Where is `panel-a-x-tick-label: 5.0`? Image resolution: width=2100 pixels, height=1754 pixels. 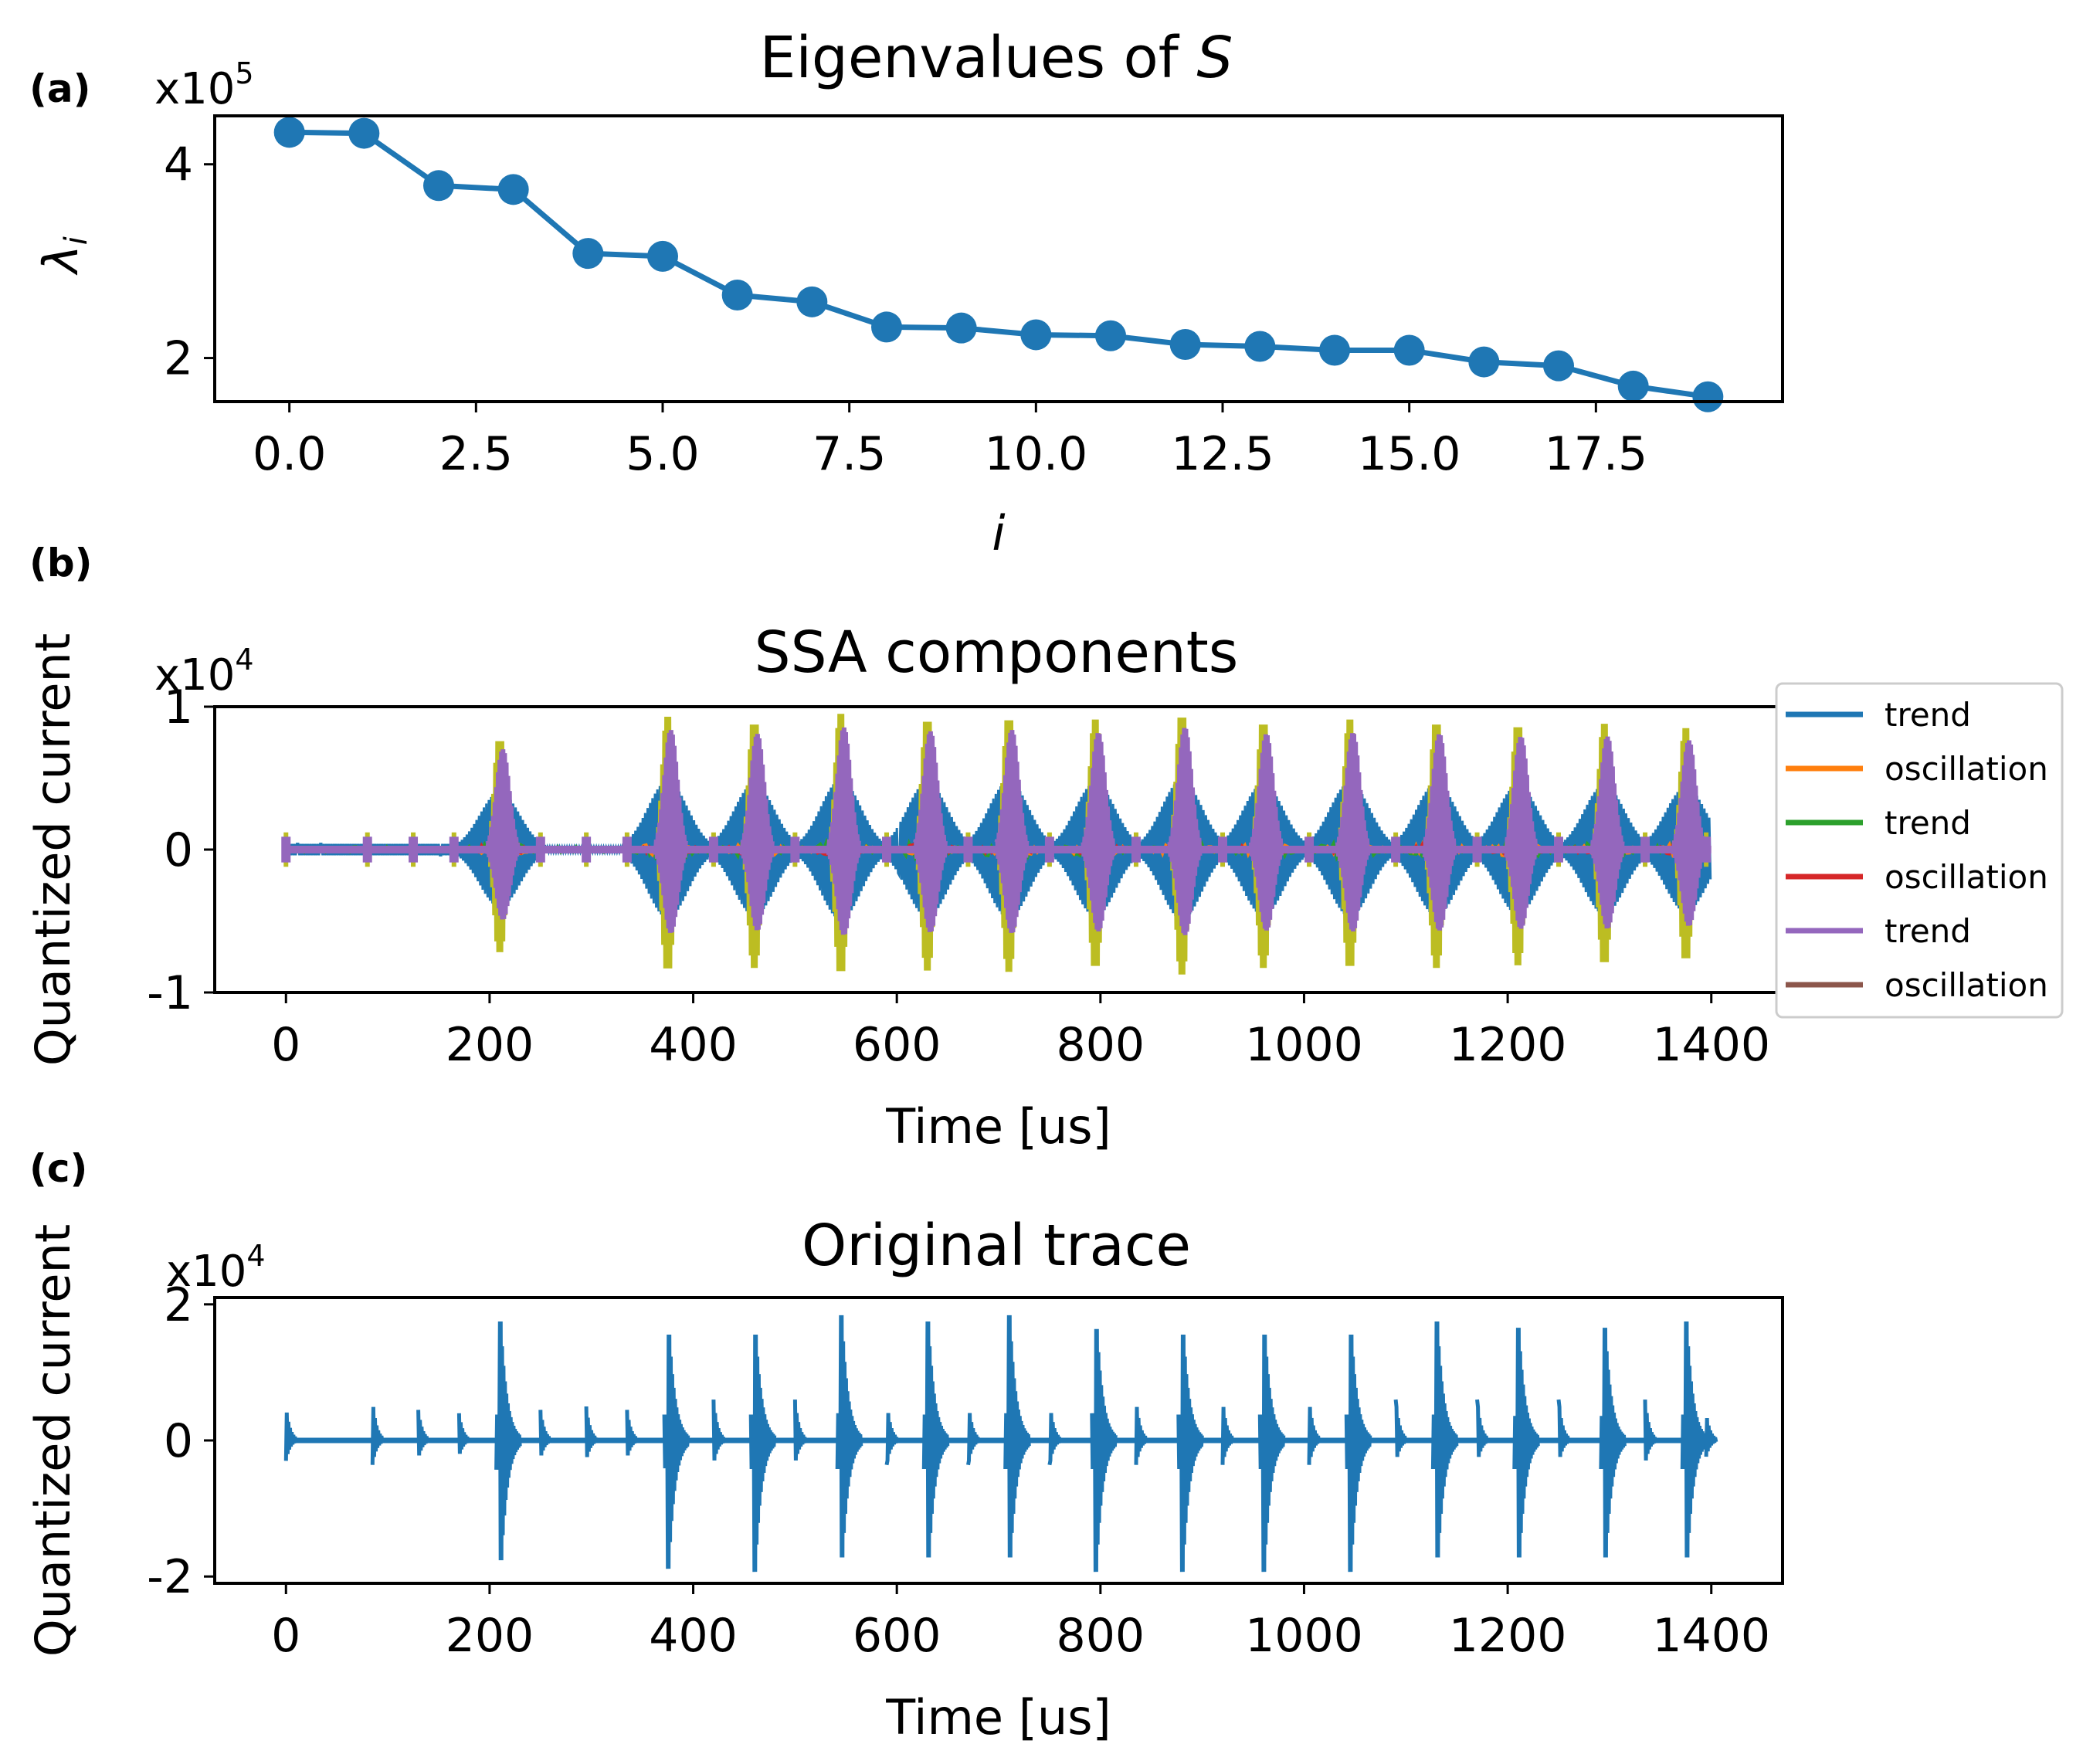 panel-a-x-tick-label: 5.0 is located at coordinates (662, 454).